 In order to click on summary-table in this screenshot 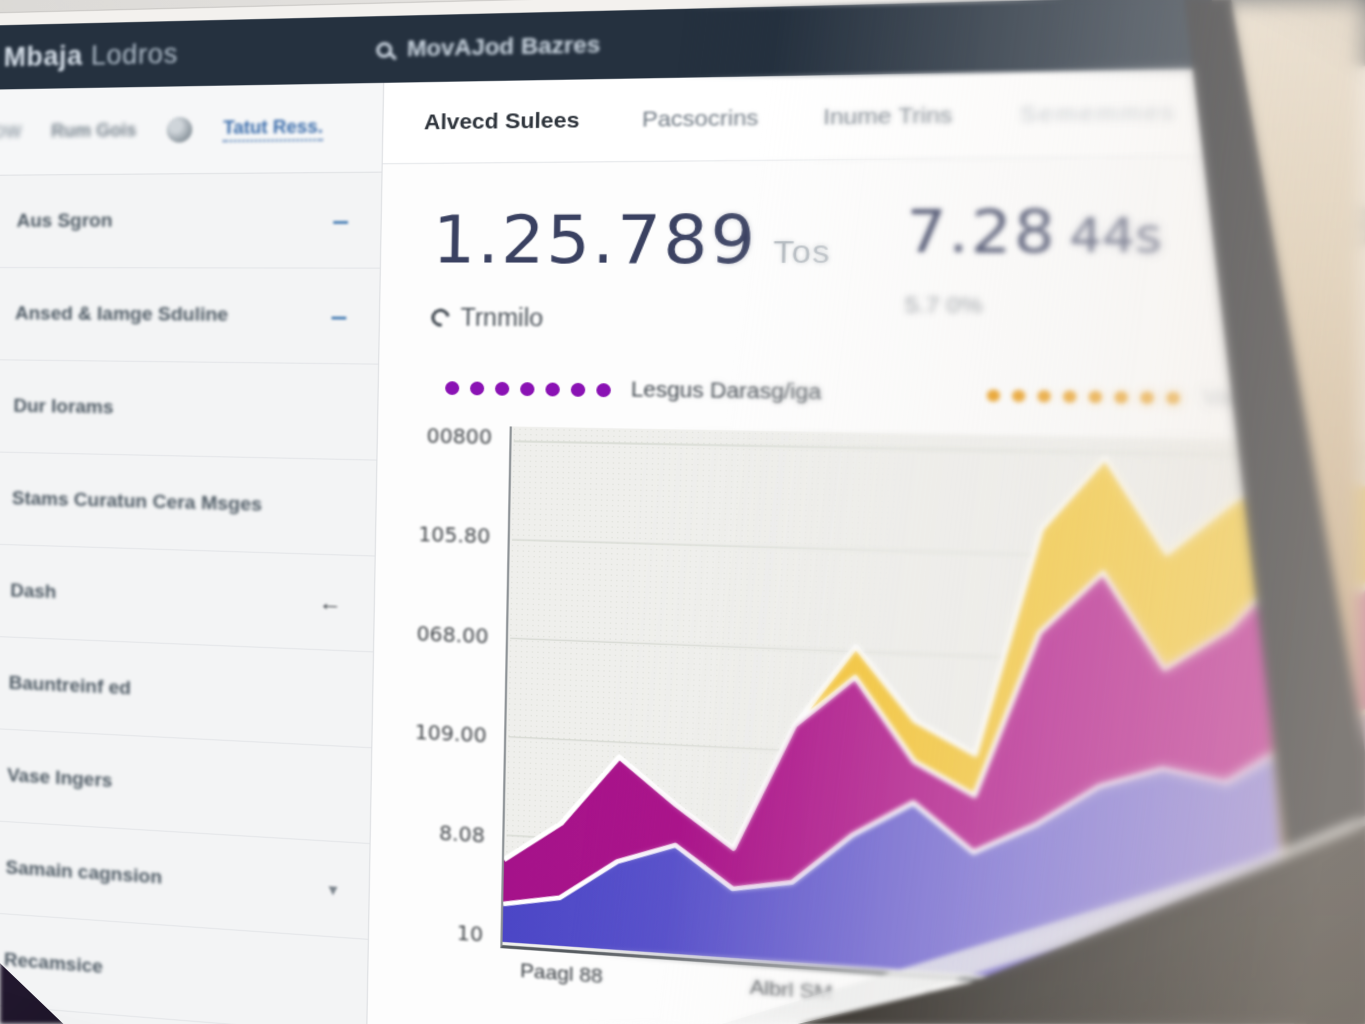, I will do `click(1319, 978)`.